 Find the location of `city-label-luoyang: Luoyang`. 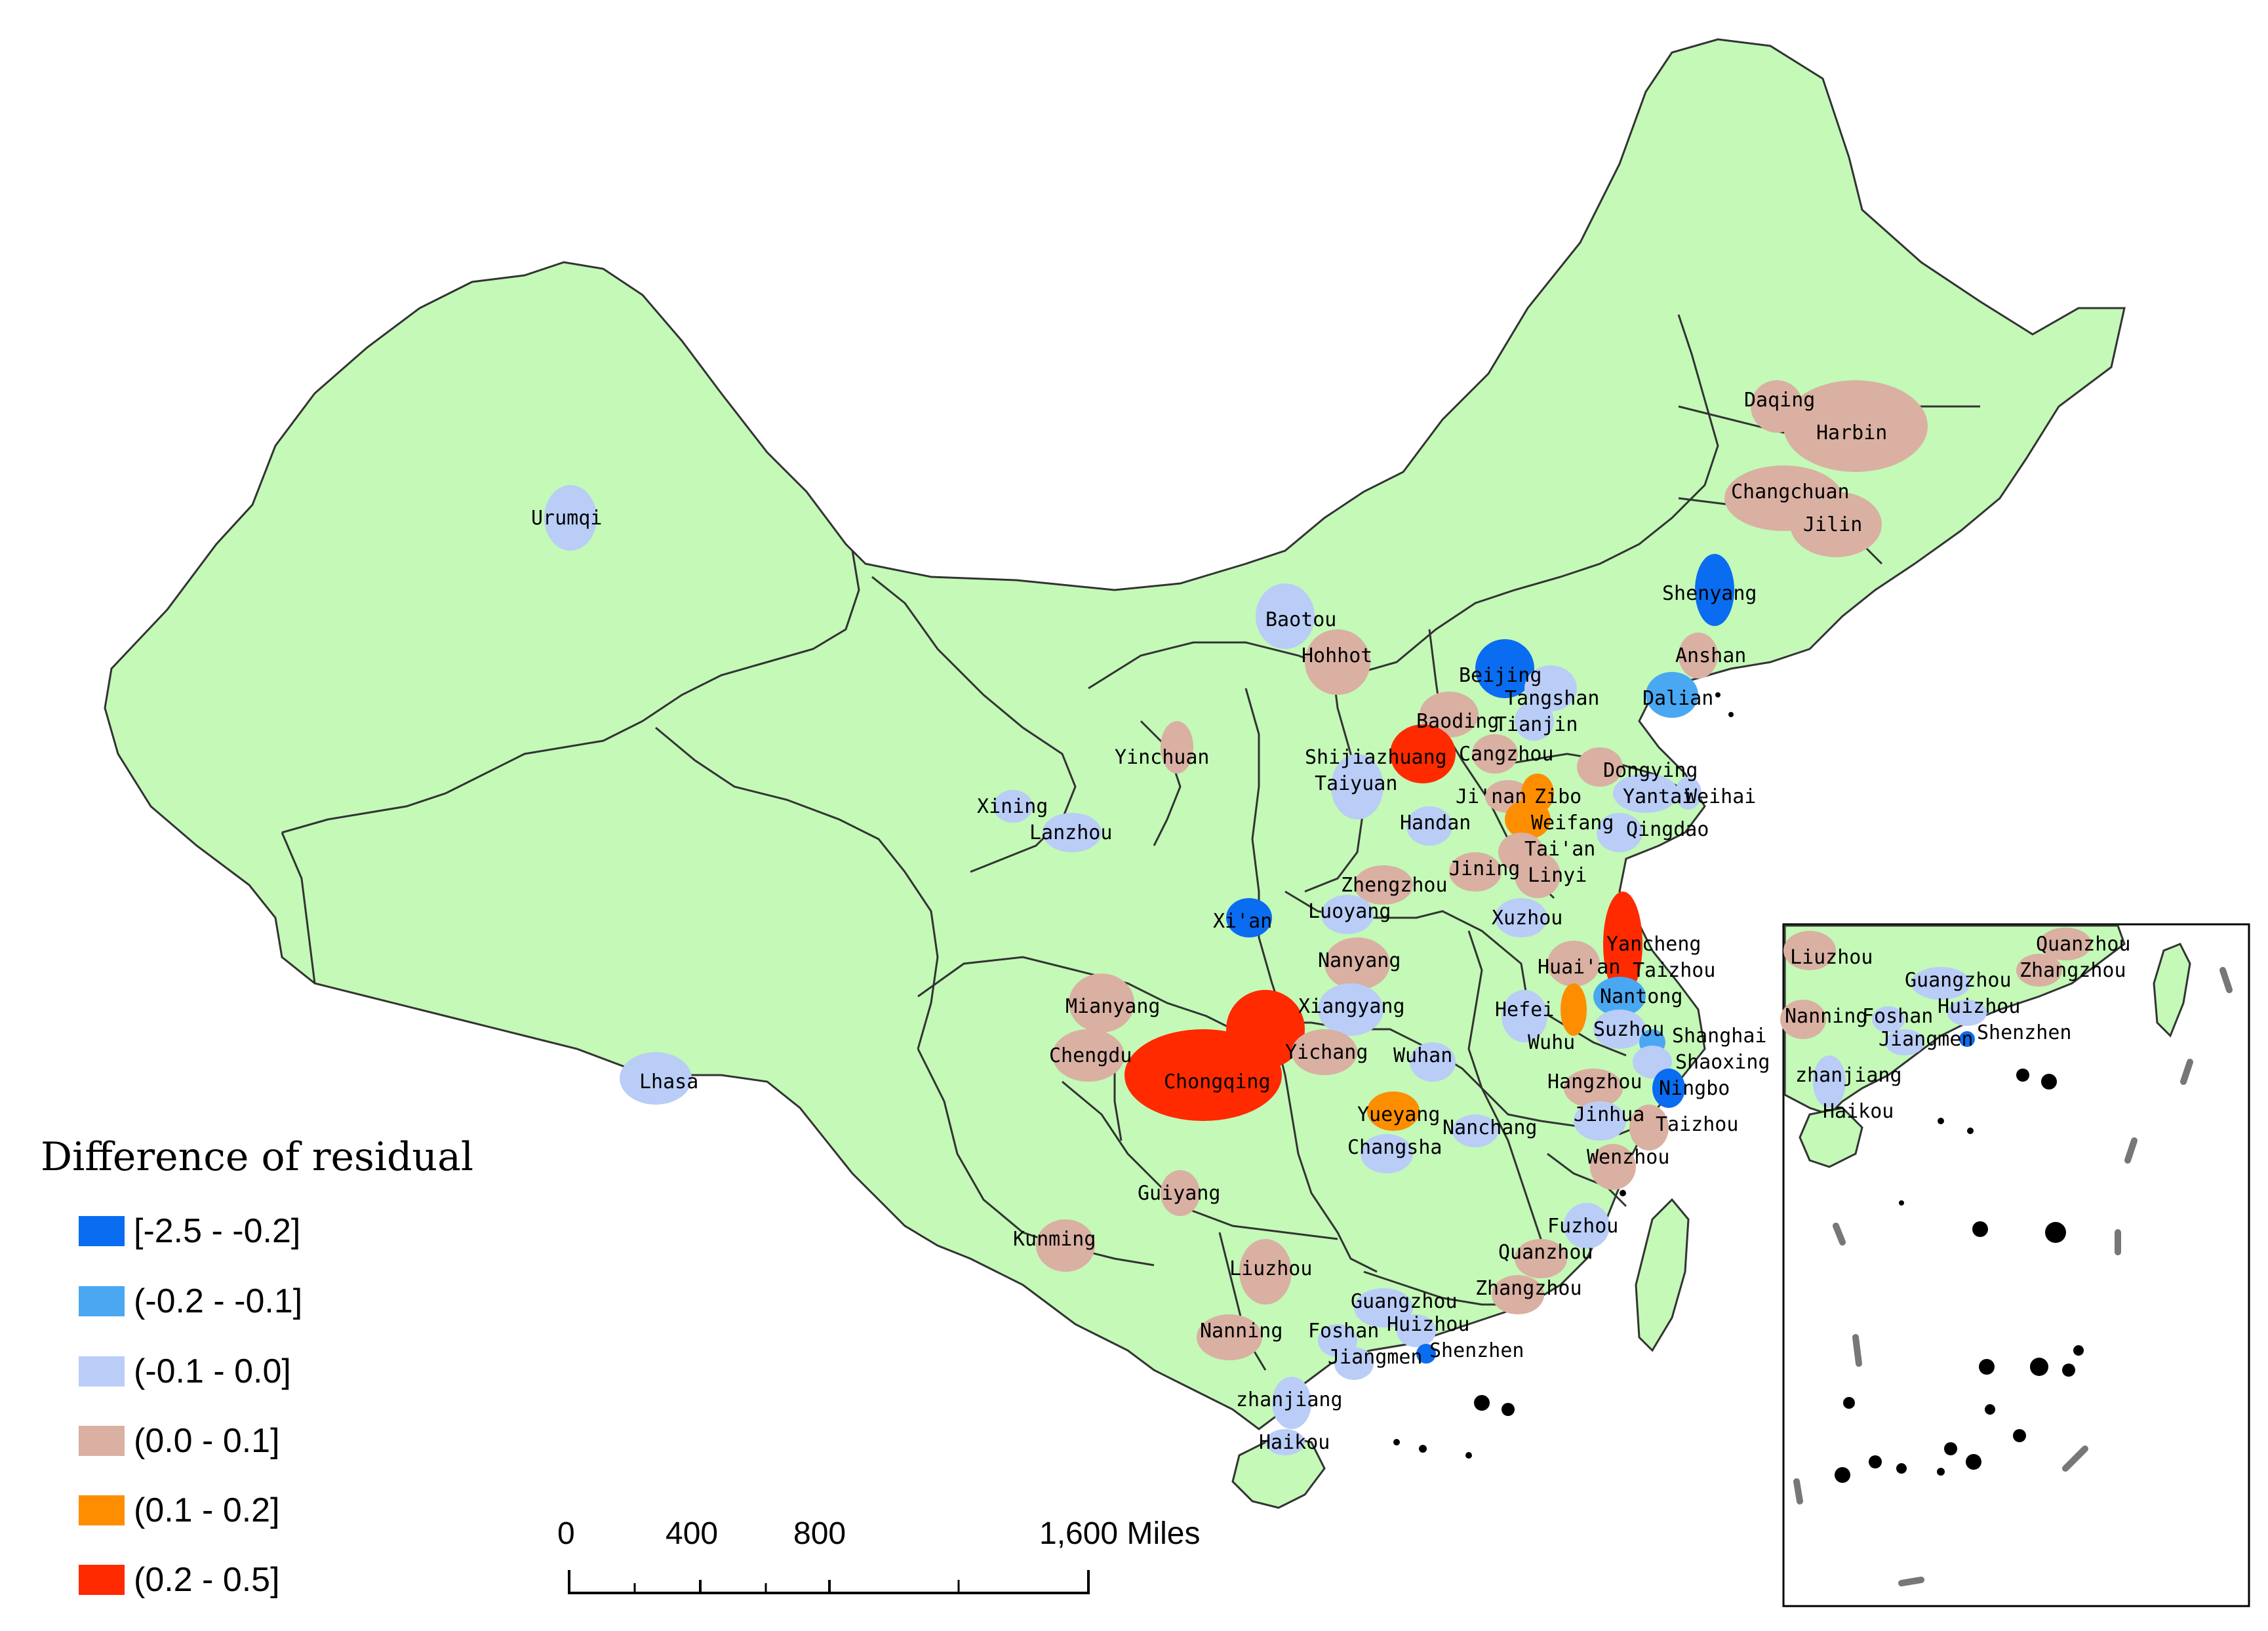

city-label-luoyang: Luoyang is located at coordinates (1349, 912).